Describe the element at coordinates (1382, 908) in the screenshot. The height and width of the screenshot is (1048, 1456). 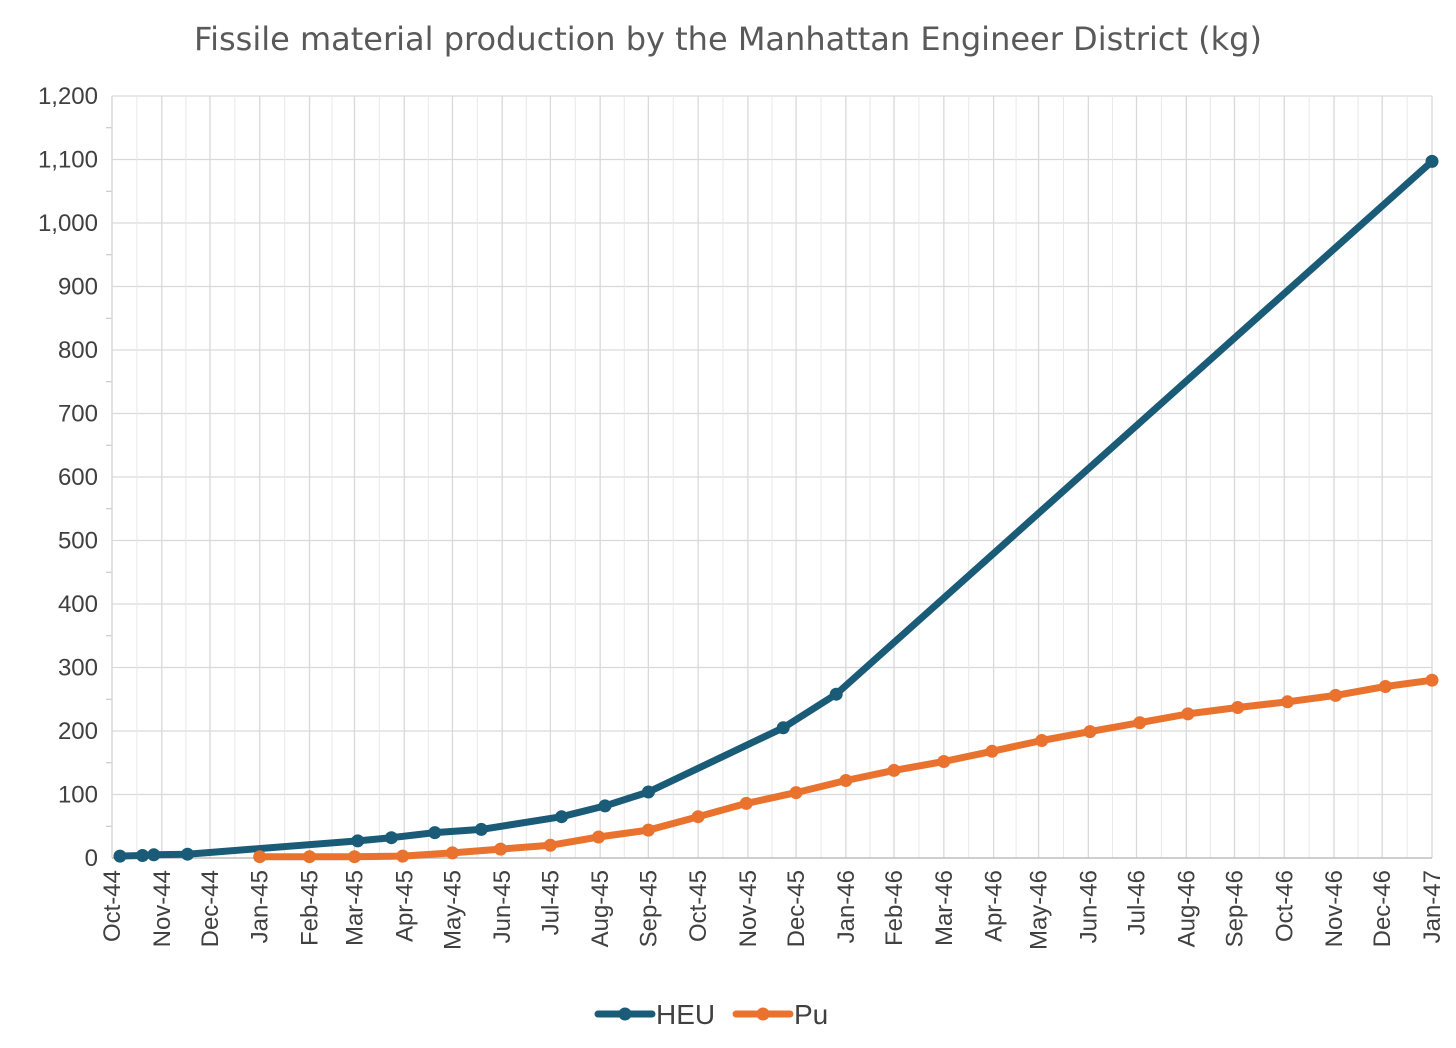
I see `x-tick-label: Dec-46` at that location.